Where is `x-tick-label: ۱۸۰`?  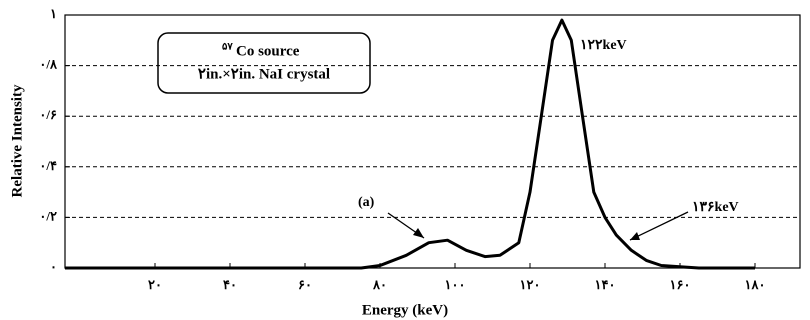 x-tick-label: ۱۸۰ is located at coordinates (755, 284).